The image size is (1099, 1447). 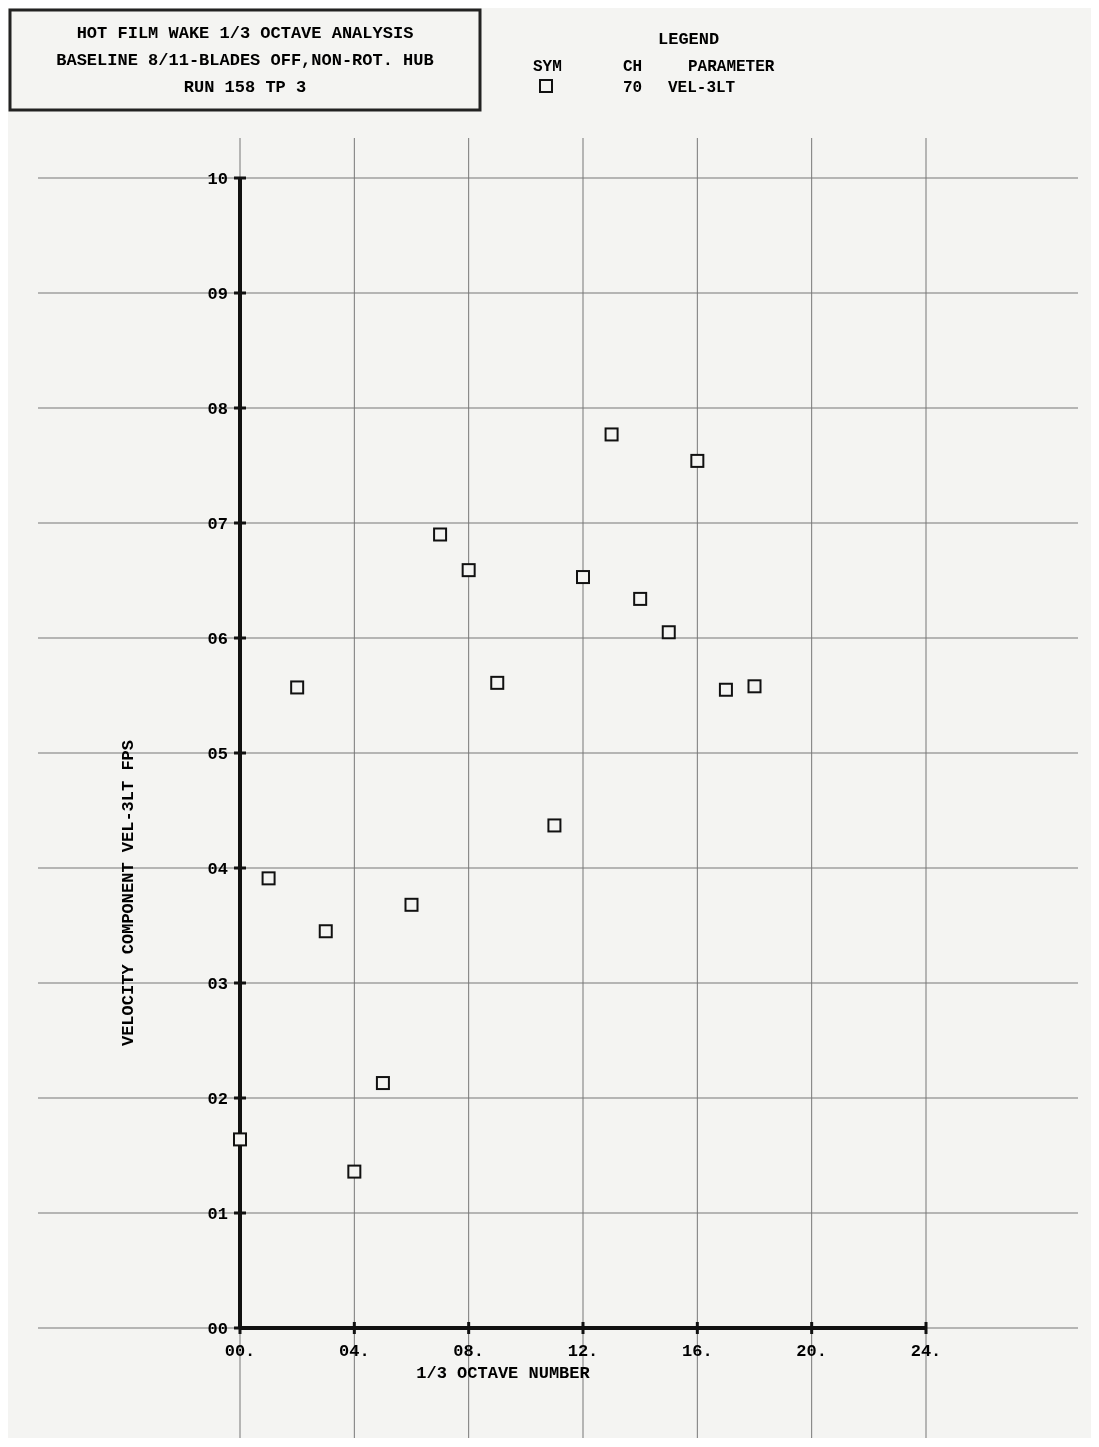 What do you see at coordinates (354, 1351) in the screenshot?
I see `x-tick-label: 04.` at bounding box center [354, 1351].